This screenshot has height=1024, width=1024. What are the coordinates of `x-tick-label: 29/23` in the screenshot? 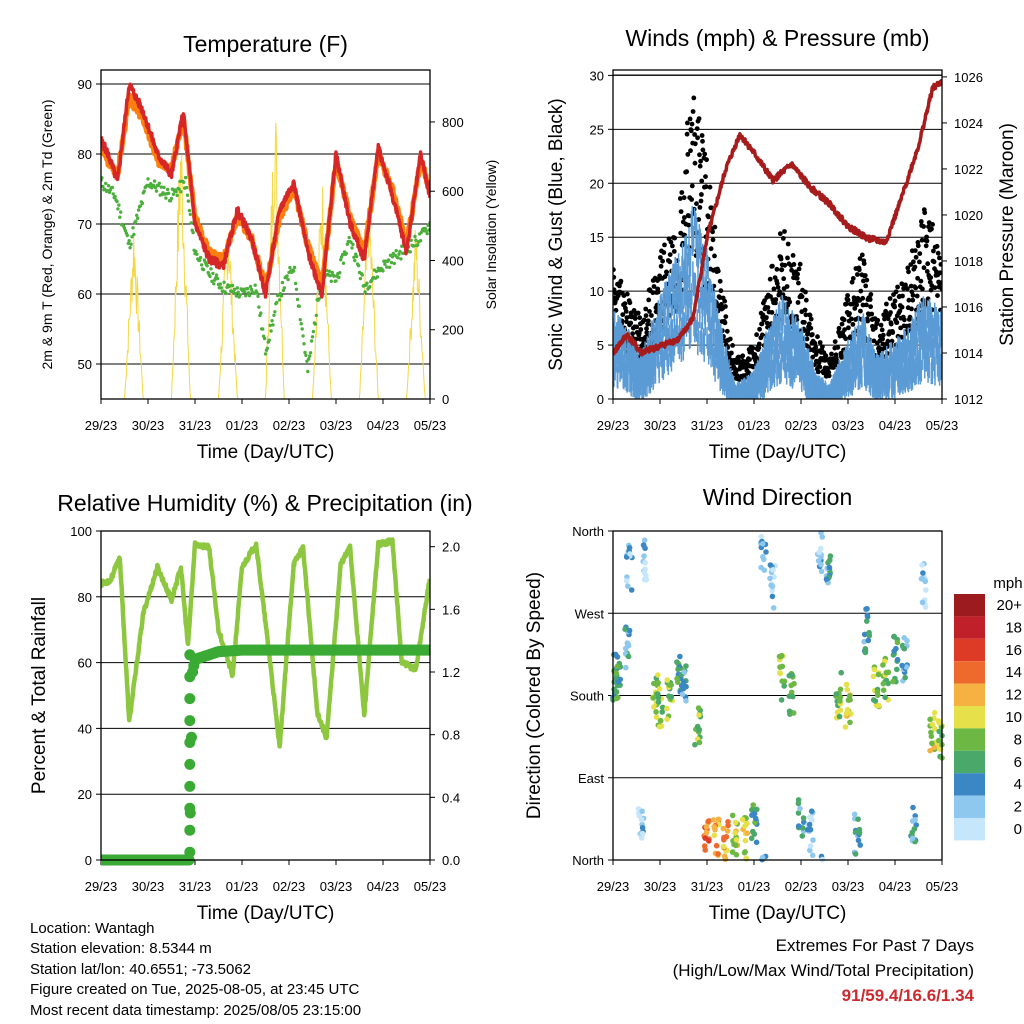 It's located at (101, 425).